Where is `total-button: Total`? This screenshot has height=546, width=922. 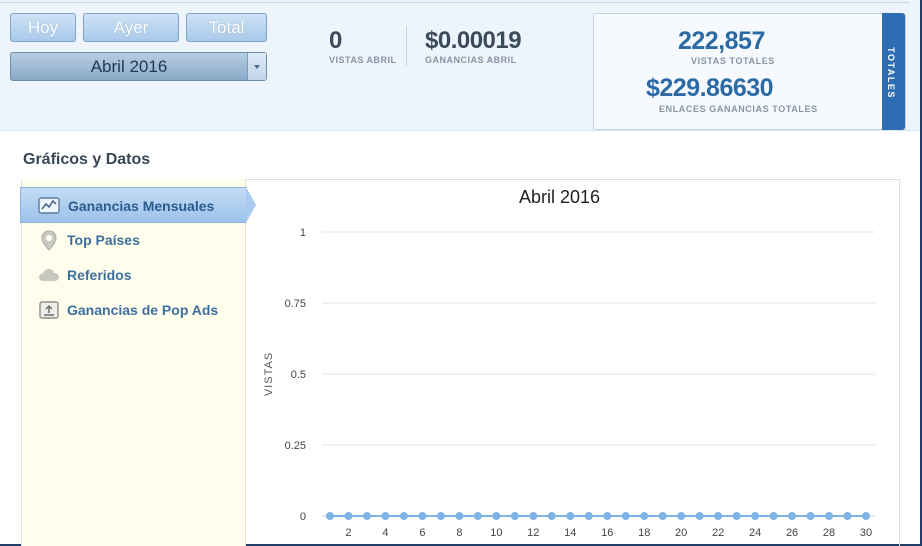
total-button: Total is located at coordinates (226, 27).